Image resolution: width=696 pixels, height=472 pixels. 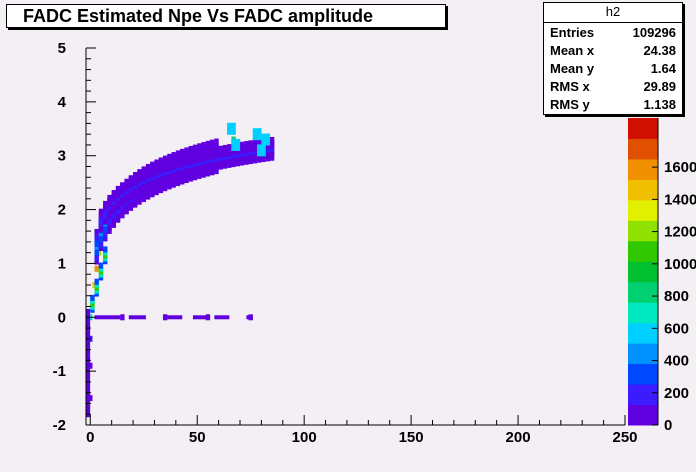 What do you see at coordinates (62, 317) in the screenshot?
I see `y-tick-label: 0` at bounding box center [62, 317].